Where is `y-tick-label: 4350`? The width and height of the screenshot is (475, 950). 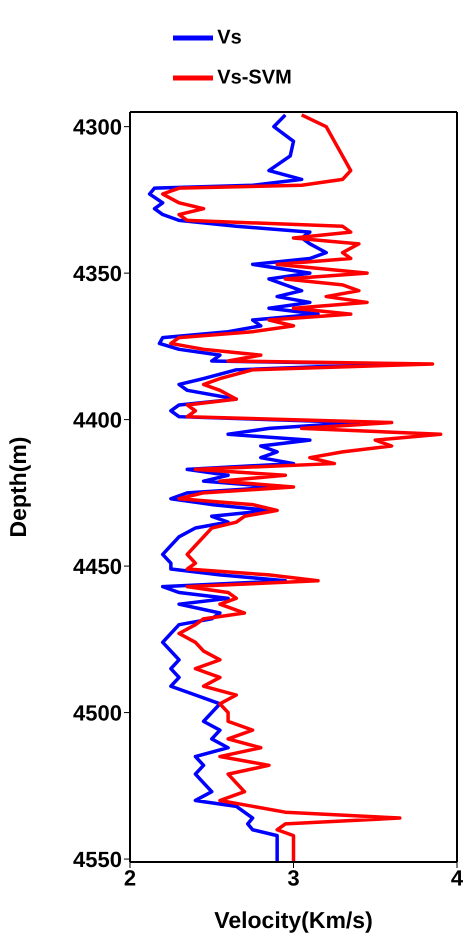
y-tick-label: 4350 is located at coordinates (97, 273).